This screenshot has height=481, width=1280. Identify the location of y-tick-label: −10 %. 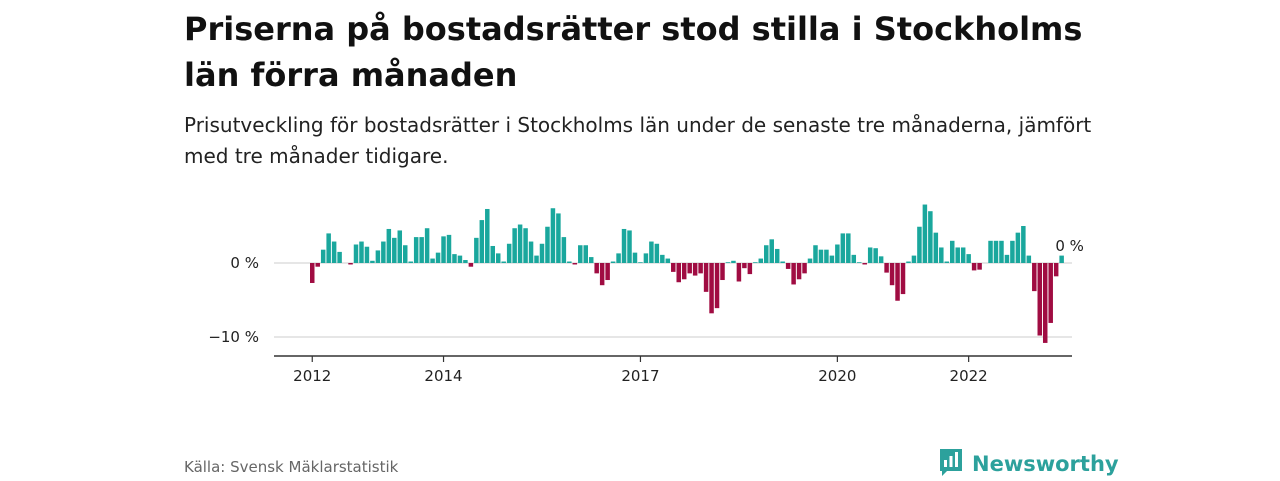
(233, 337).